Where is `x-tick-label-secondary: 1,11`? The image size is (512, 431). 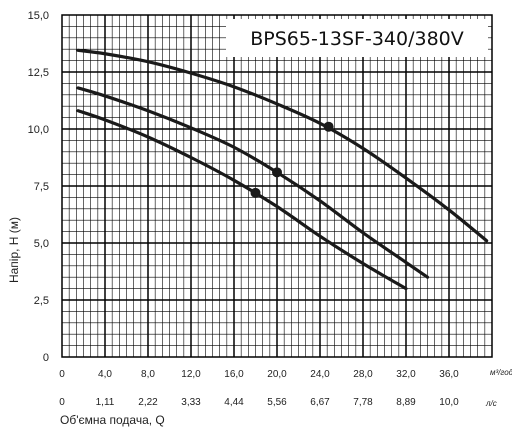
x-tick-label-secondary: 1,11 is located at coordinates (105, 402).